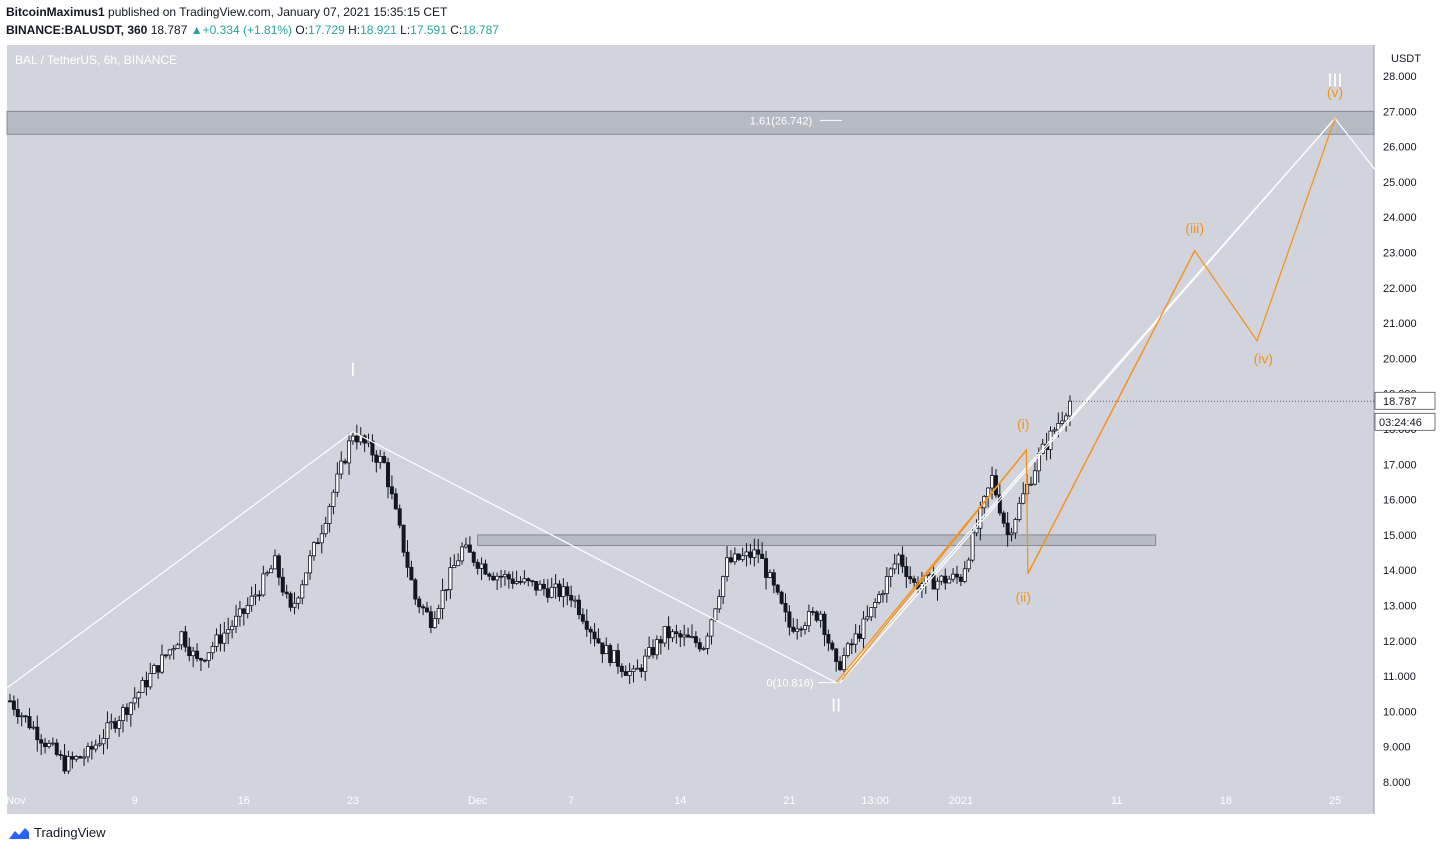 This screenshot has height=852, width=1445. Describe the element at coordinates (1023, 597) in the screenshot. I see `wave-label-minor: (ii)` at that location.